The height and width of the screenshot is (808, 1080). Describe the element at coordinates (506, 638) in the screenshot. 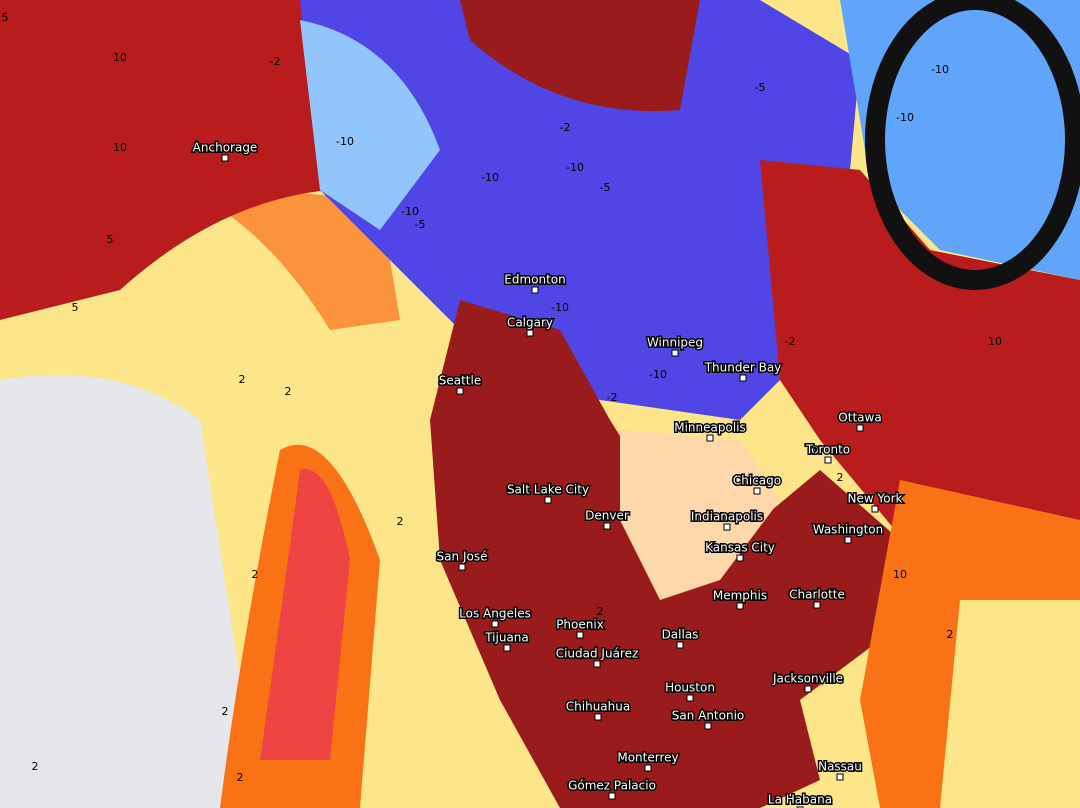

I see `city-label: Tijuana` at that location.